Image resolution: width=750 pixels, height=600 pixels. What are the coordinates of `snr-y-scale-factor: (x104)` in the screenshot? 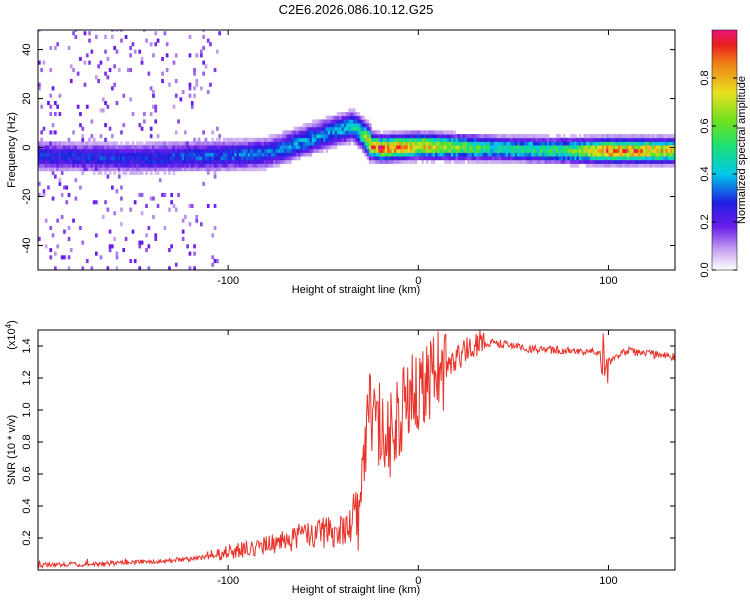 It's located at (11, 335).